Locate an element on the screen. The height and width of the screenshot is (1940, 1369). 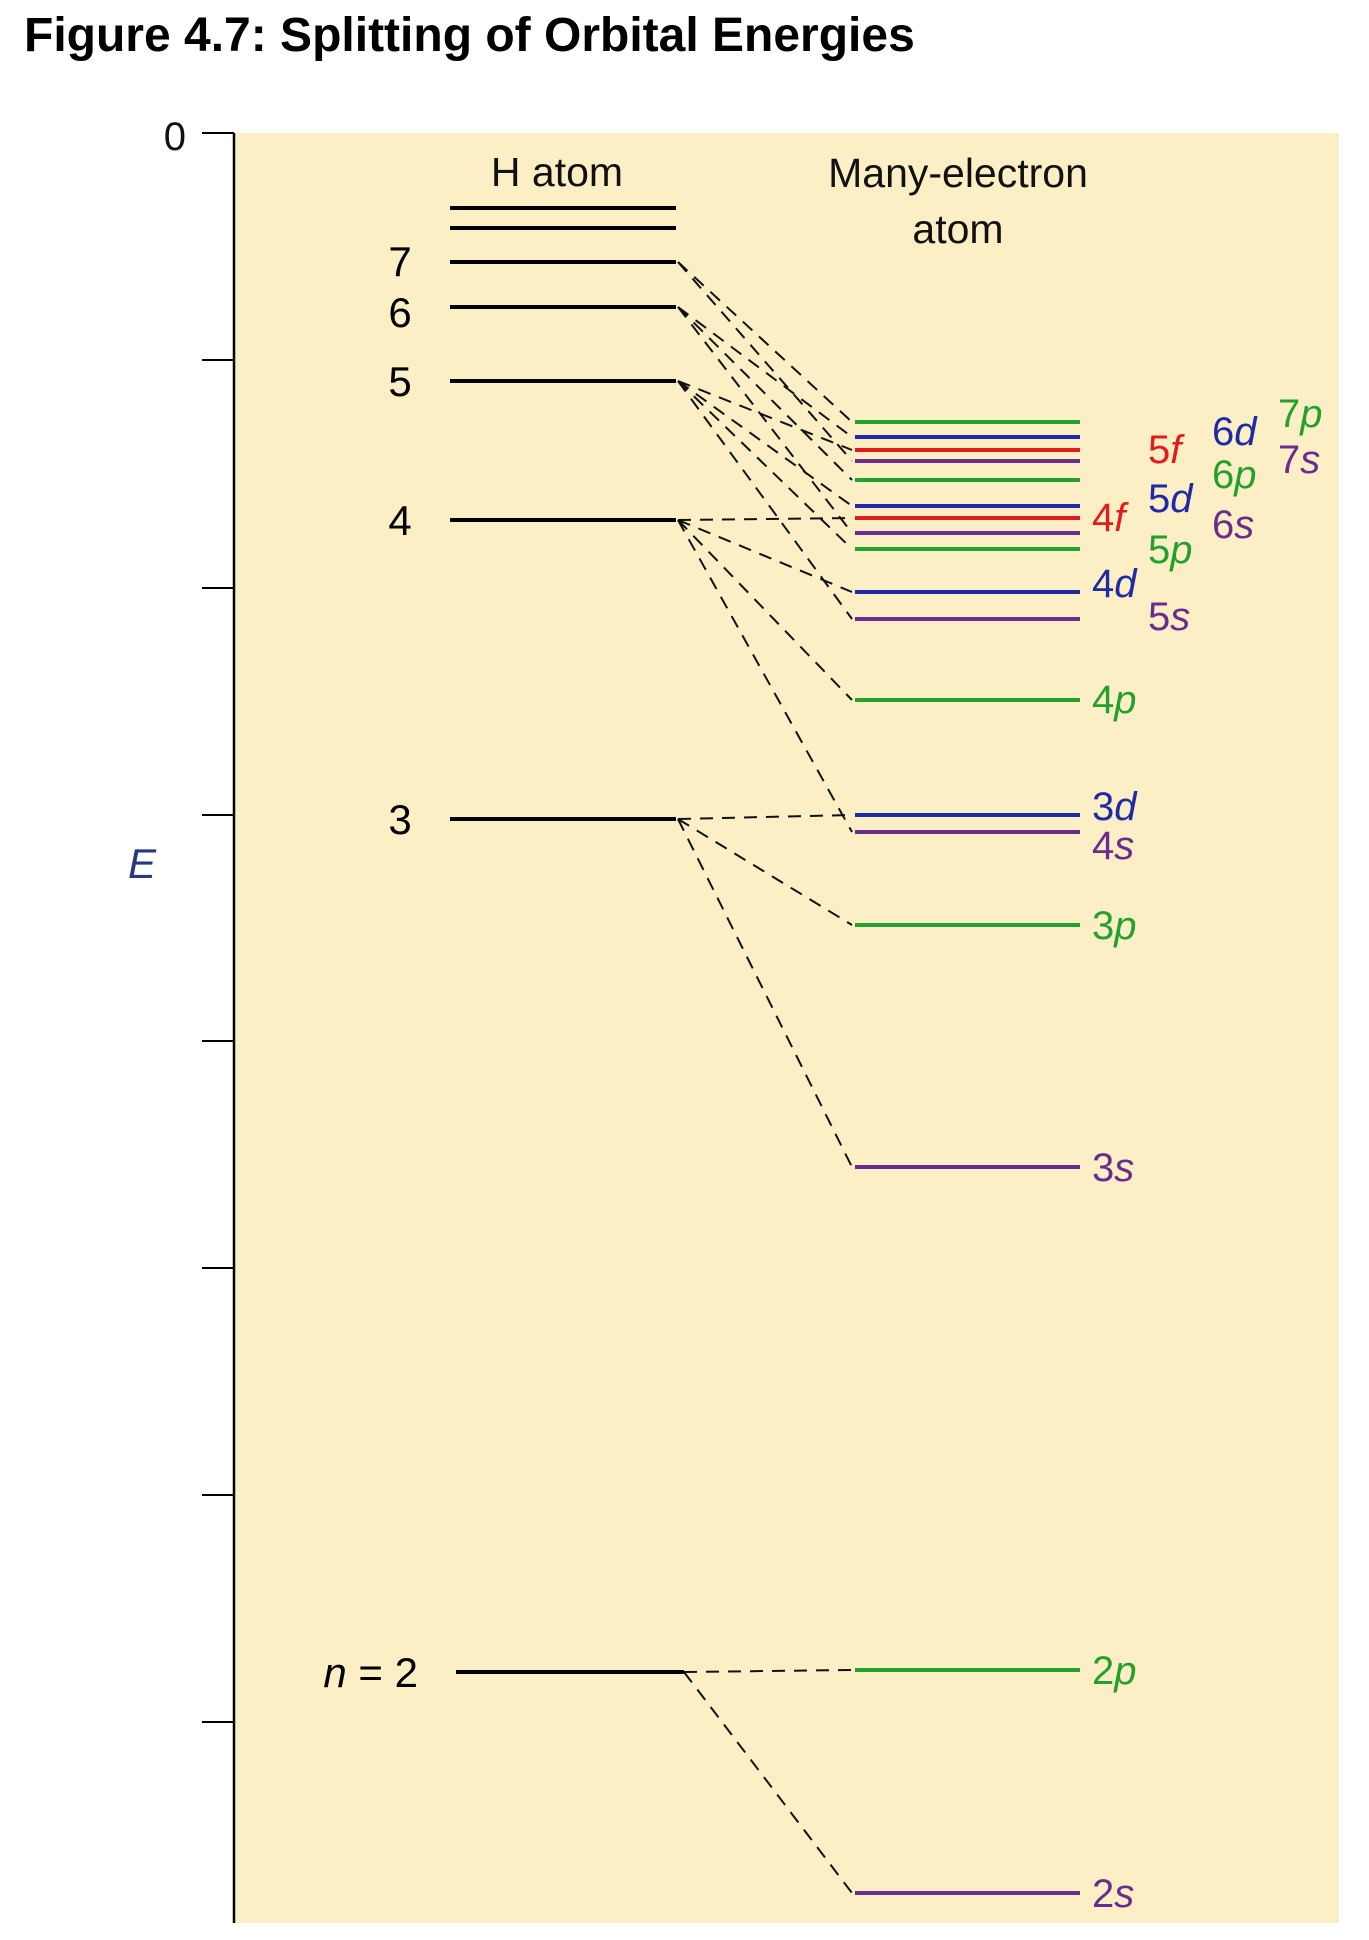
orbital-label-3d: 3d is located at coordinates (1115, 807).